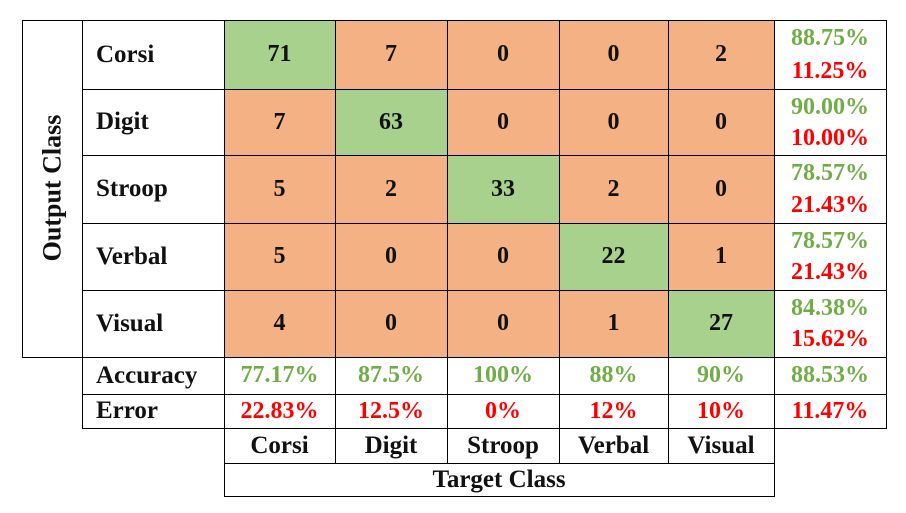 The image size is (906, 513). Describe the element at coordinates (721, 375) in the screenshot. I see `column-accuracy: 90%` at that location.